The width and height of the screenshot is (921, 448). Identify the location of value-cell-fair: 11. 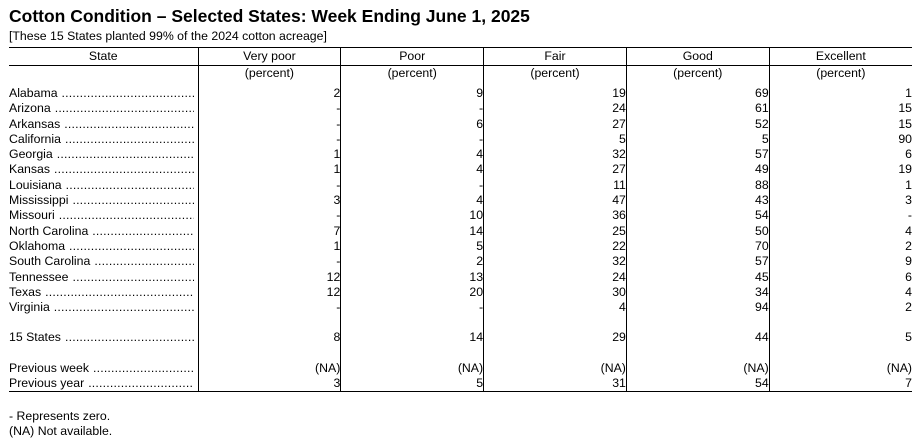
(555, 185).